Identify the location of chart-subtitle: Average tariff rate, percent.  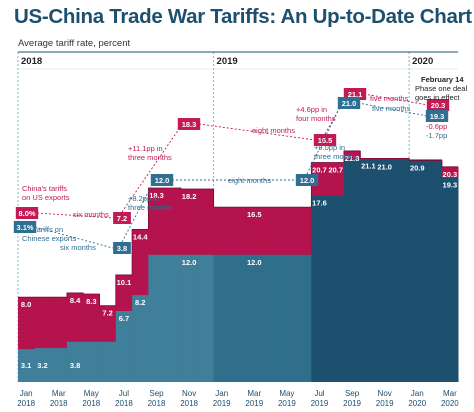
(74, 43).